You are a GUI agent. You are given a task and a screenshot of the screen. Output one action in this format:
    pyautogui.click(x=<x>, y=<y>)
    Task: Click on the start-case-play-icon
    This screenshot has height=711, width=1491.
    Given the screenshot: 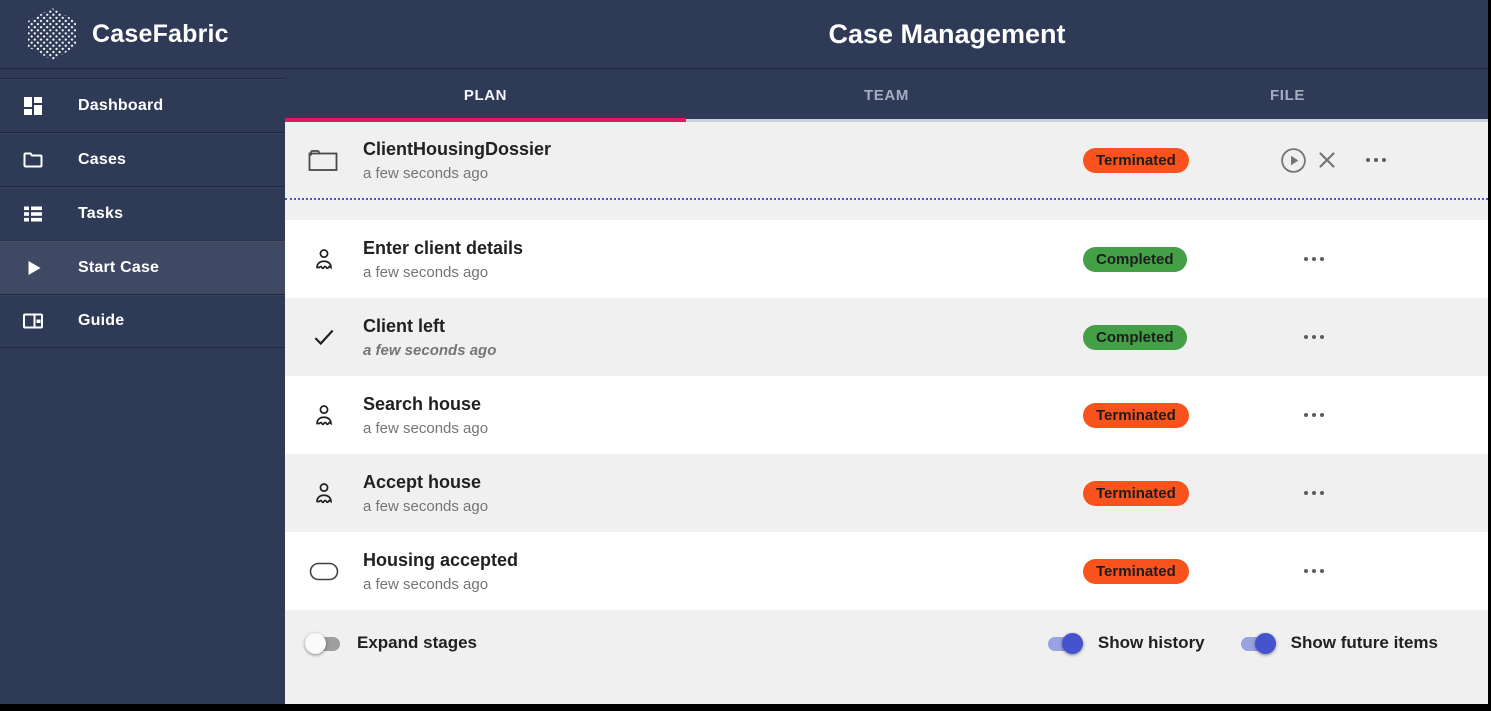 What is the action you would take?
    pyautogui.click(x=34, y=267)
    